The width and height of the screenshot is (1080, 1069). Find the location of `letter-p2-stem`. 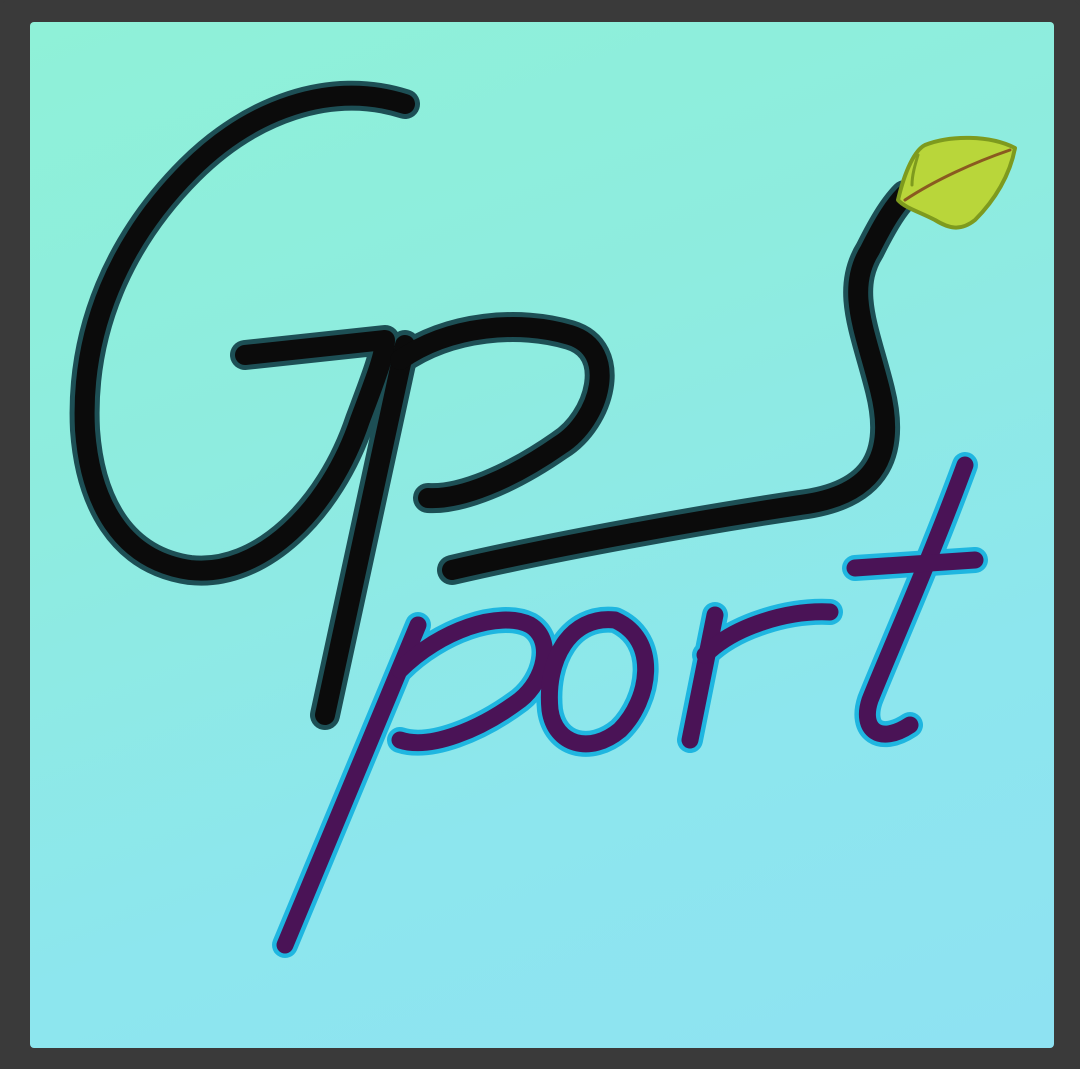

letter-p2-stem is located at coordinates (351, 785).